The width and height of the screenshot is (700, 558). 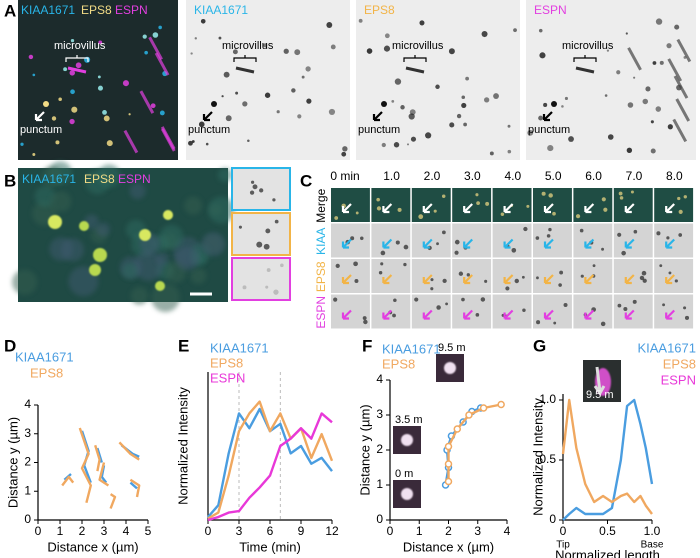 What do you see at coordinates (379, 484) in the screenshot?
I see `y-tick-label: 1` at bounding box center [379, 484].